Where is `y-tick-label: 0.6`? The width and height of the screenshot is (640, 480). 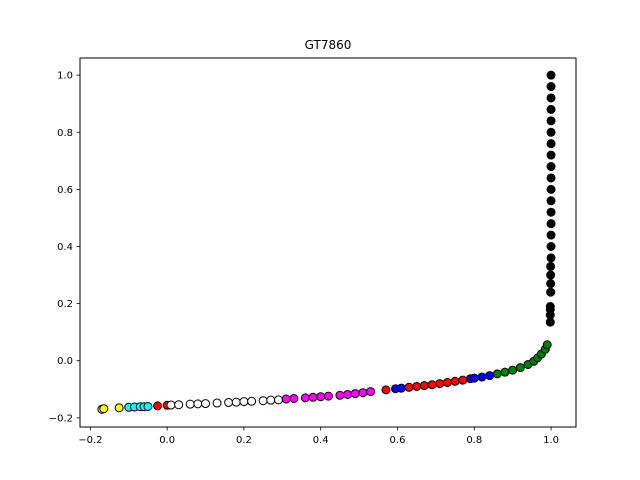 y-tick-label: 0.6 is located at coordinates (65, 190).